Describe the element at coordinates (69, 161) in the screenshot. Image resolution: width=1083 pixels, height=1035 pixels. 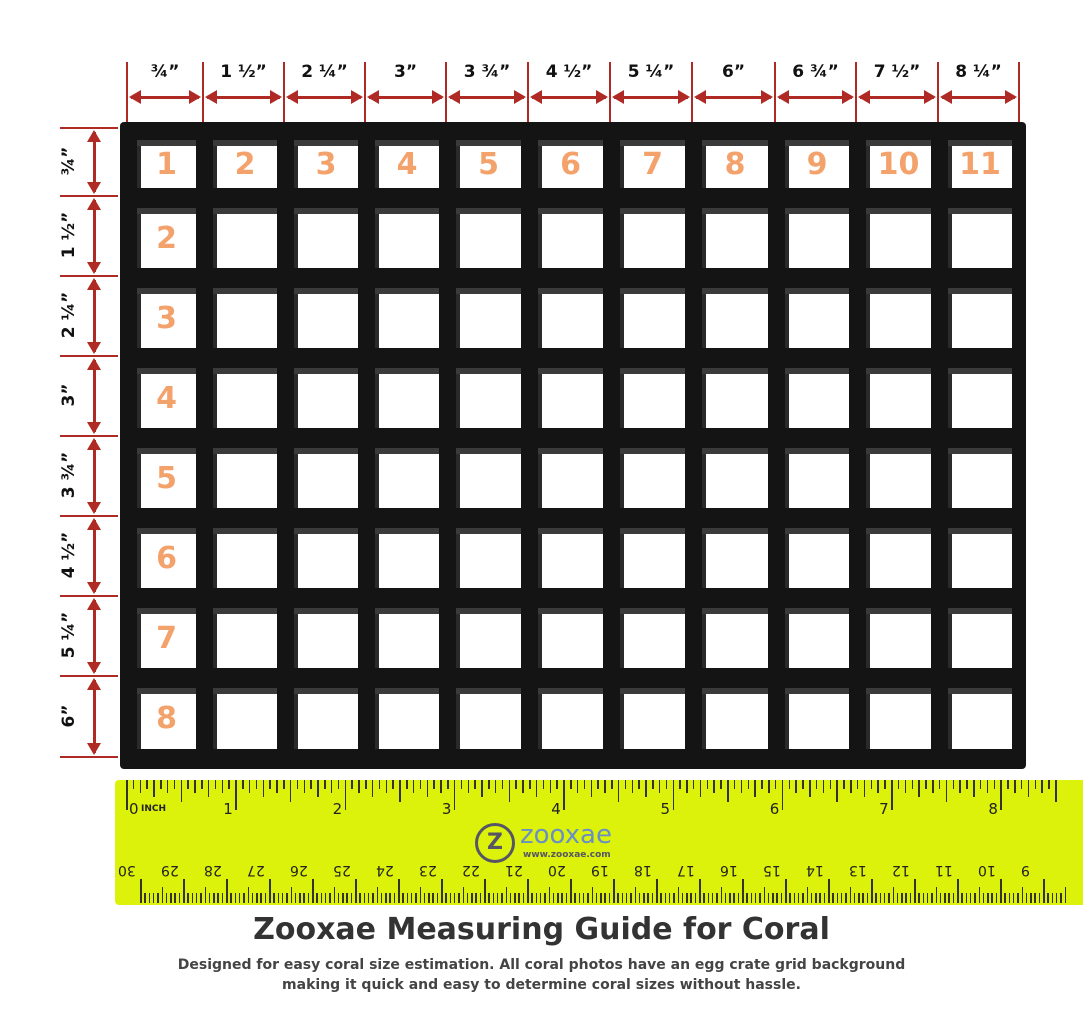
I see `row-size-label: ¾”` at that location.